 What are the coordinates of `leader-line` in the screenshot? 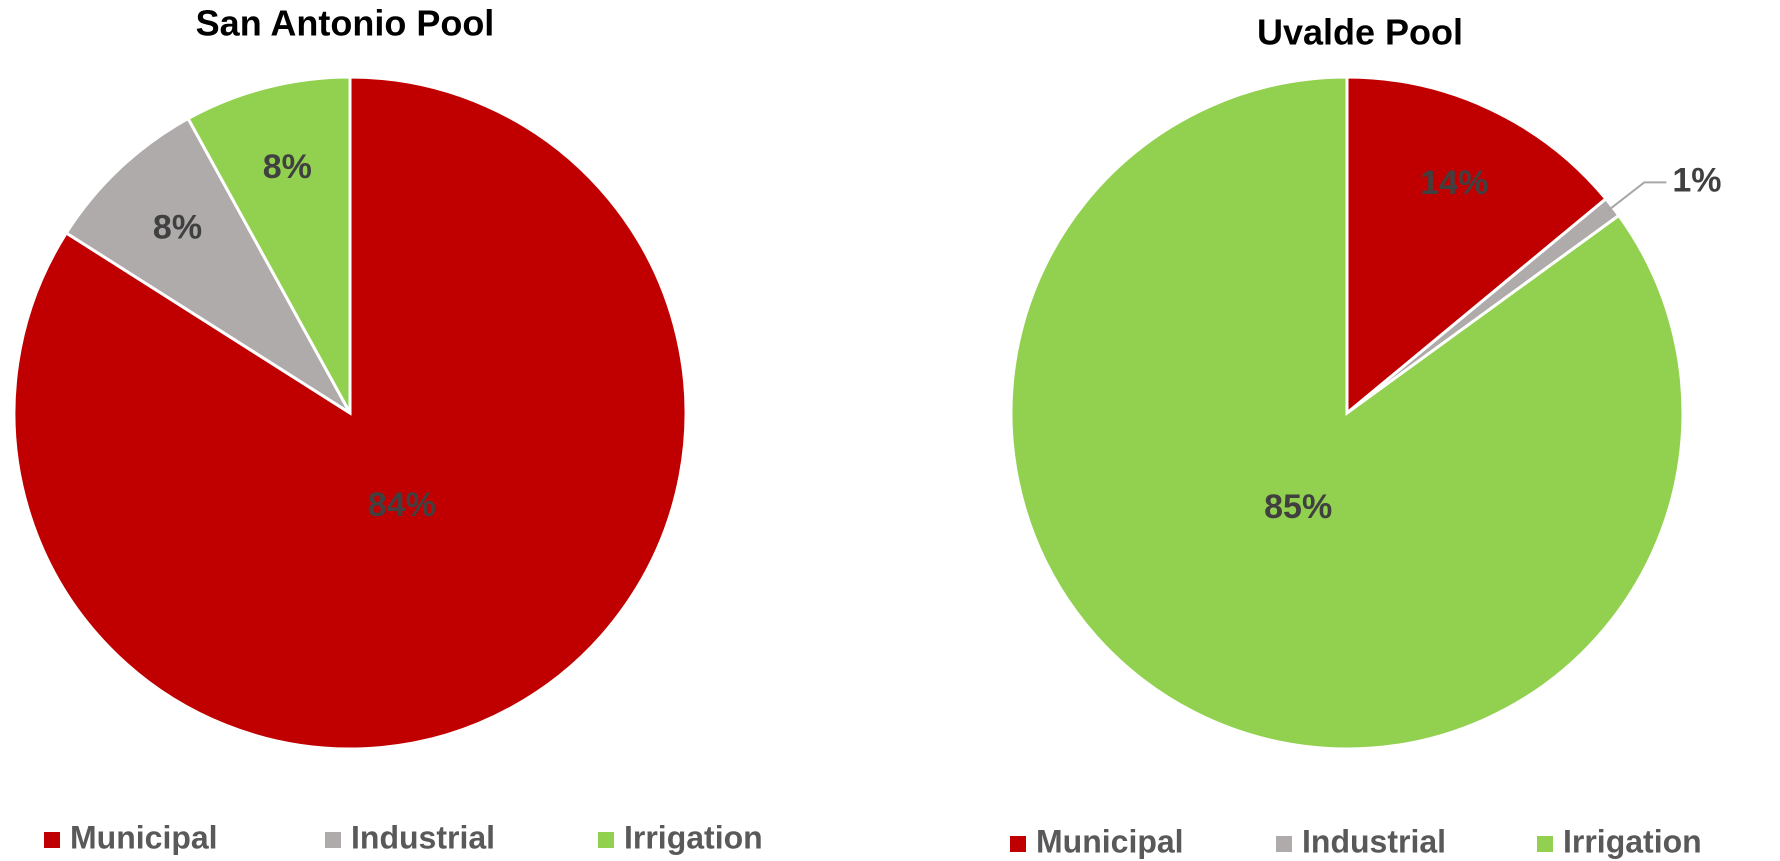 It's located at (1636, 196).